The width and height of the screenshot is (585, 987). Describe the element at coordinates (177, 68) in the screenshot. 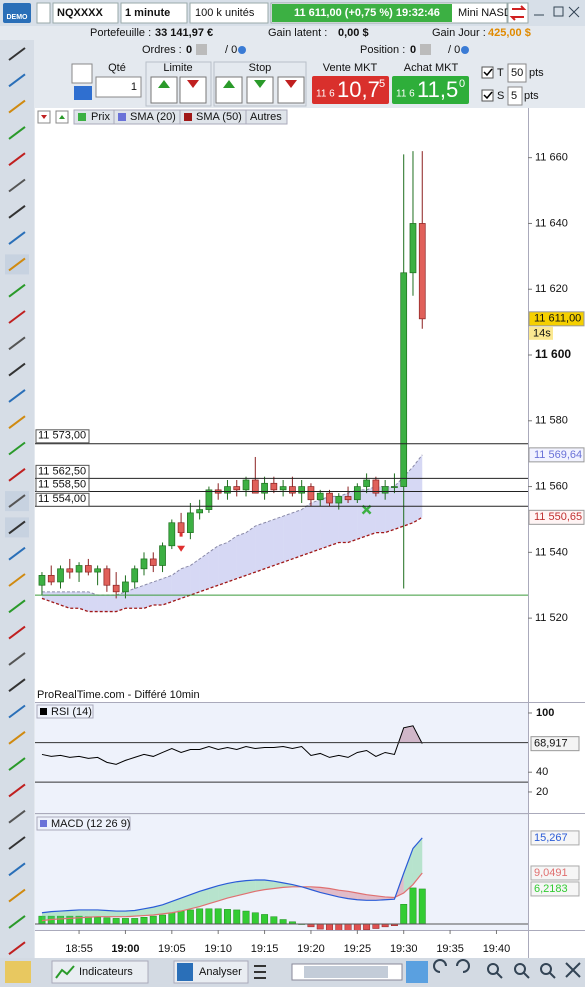

I see `limit-label: Limite` at that location.